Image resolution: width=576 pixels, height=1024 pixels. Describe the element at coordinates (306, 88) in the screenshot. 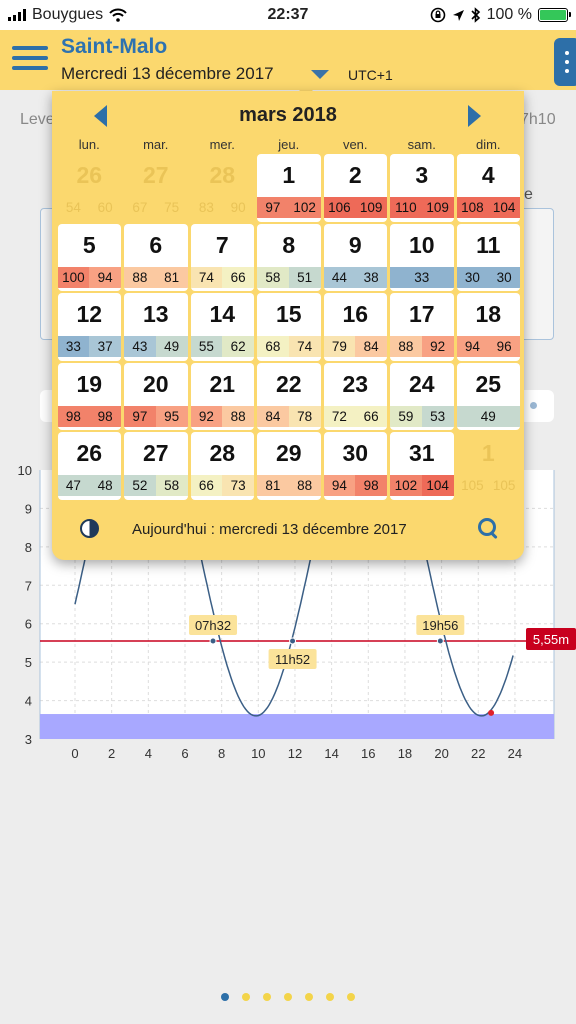

I see `popup-caret` at that location.